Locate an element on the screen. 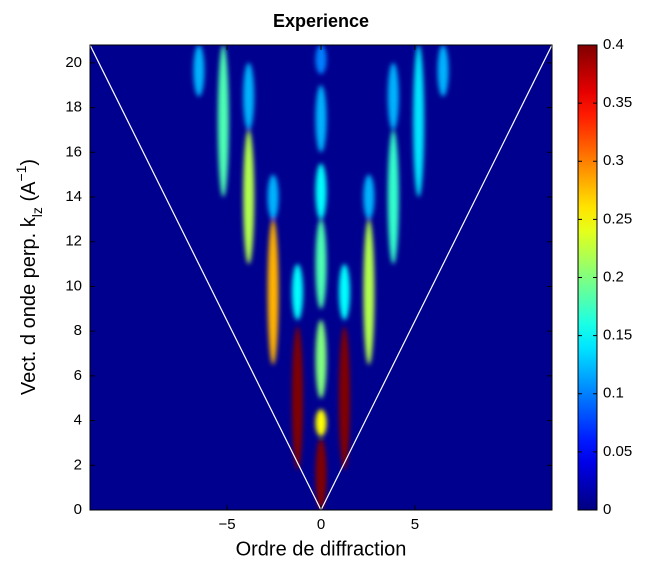 The image size is (658, 565). y-tick-label: 4 is located at coordinates (78, 420).